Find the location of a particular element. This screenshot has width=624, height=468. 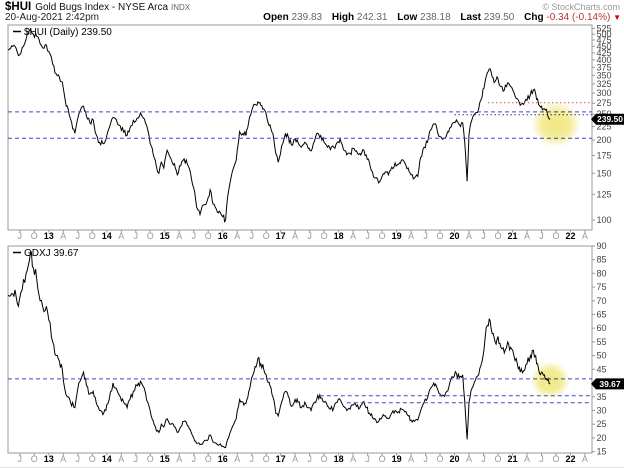

chart-datetime: 20-Aug-2021 2:42pm is located at coordinates (52, 17).